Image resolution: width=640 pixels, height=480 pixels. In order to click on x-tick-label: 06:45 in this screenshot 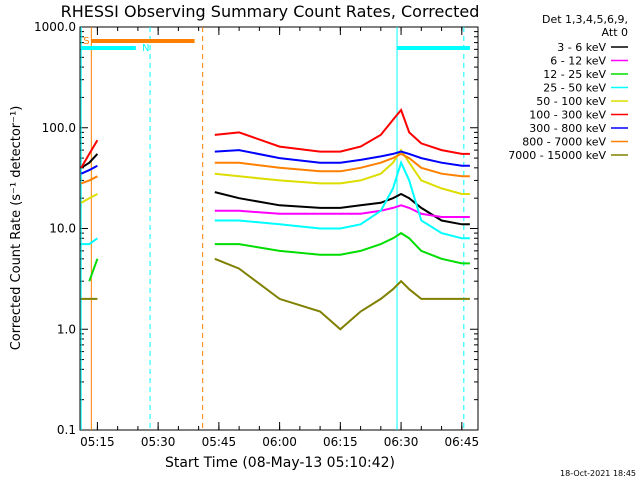, I will do `click(462, 442)`.